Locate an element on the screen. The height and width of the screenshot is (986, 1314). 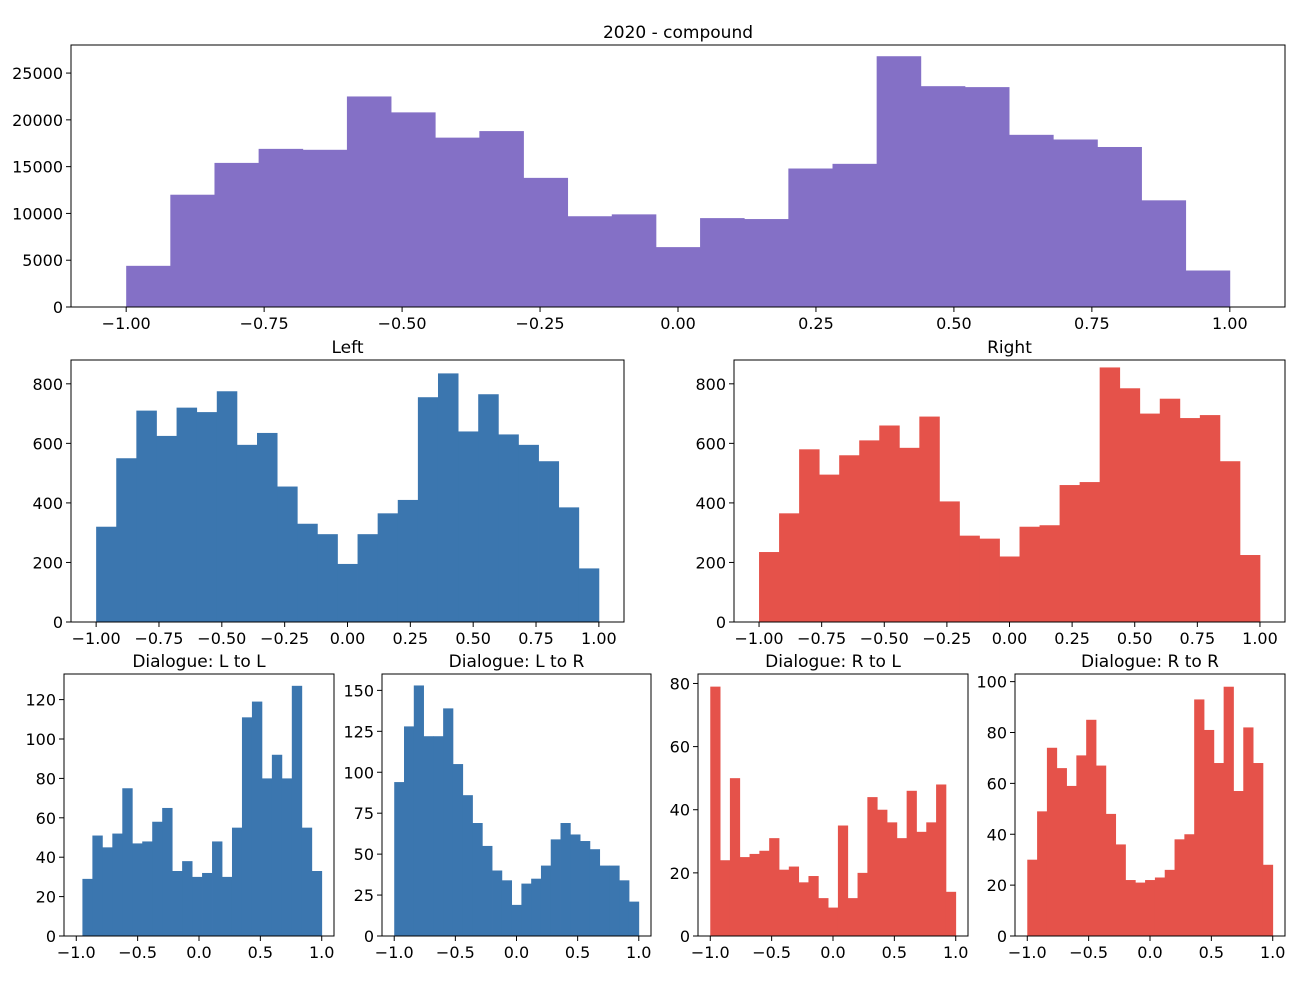
y-tick-label: 600 is located at coordinates (47, 443).